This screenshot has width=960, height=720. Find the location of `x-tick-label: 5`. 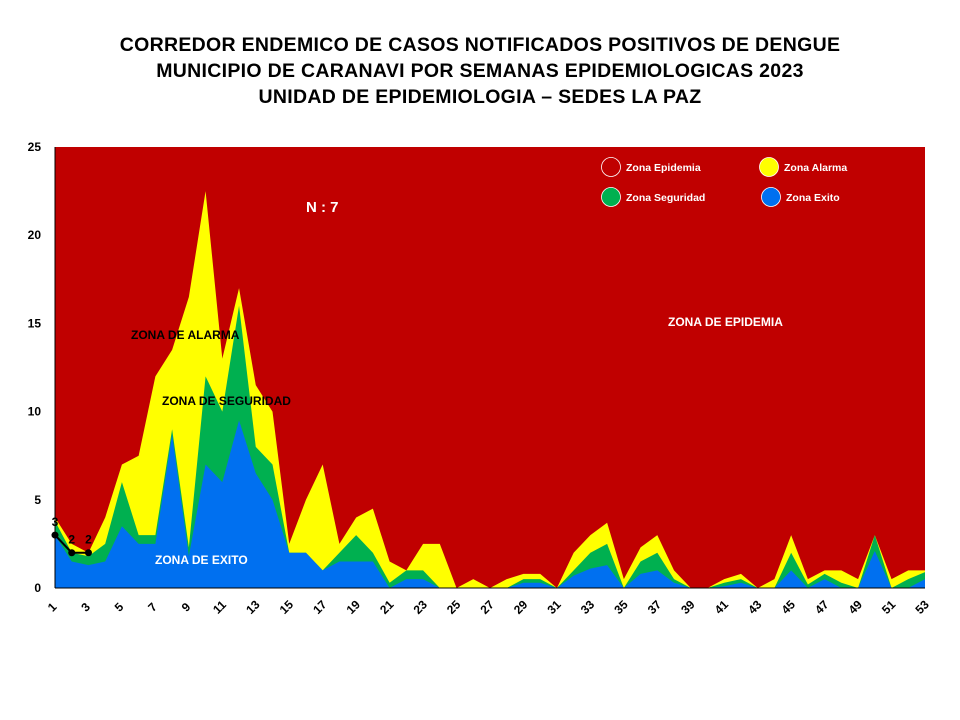

x-tick-label: 5 is located at coordinates (119, 607).